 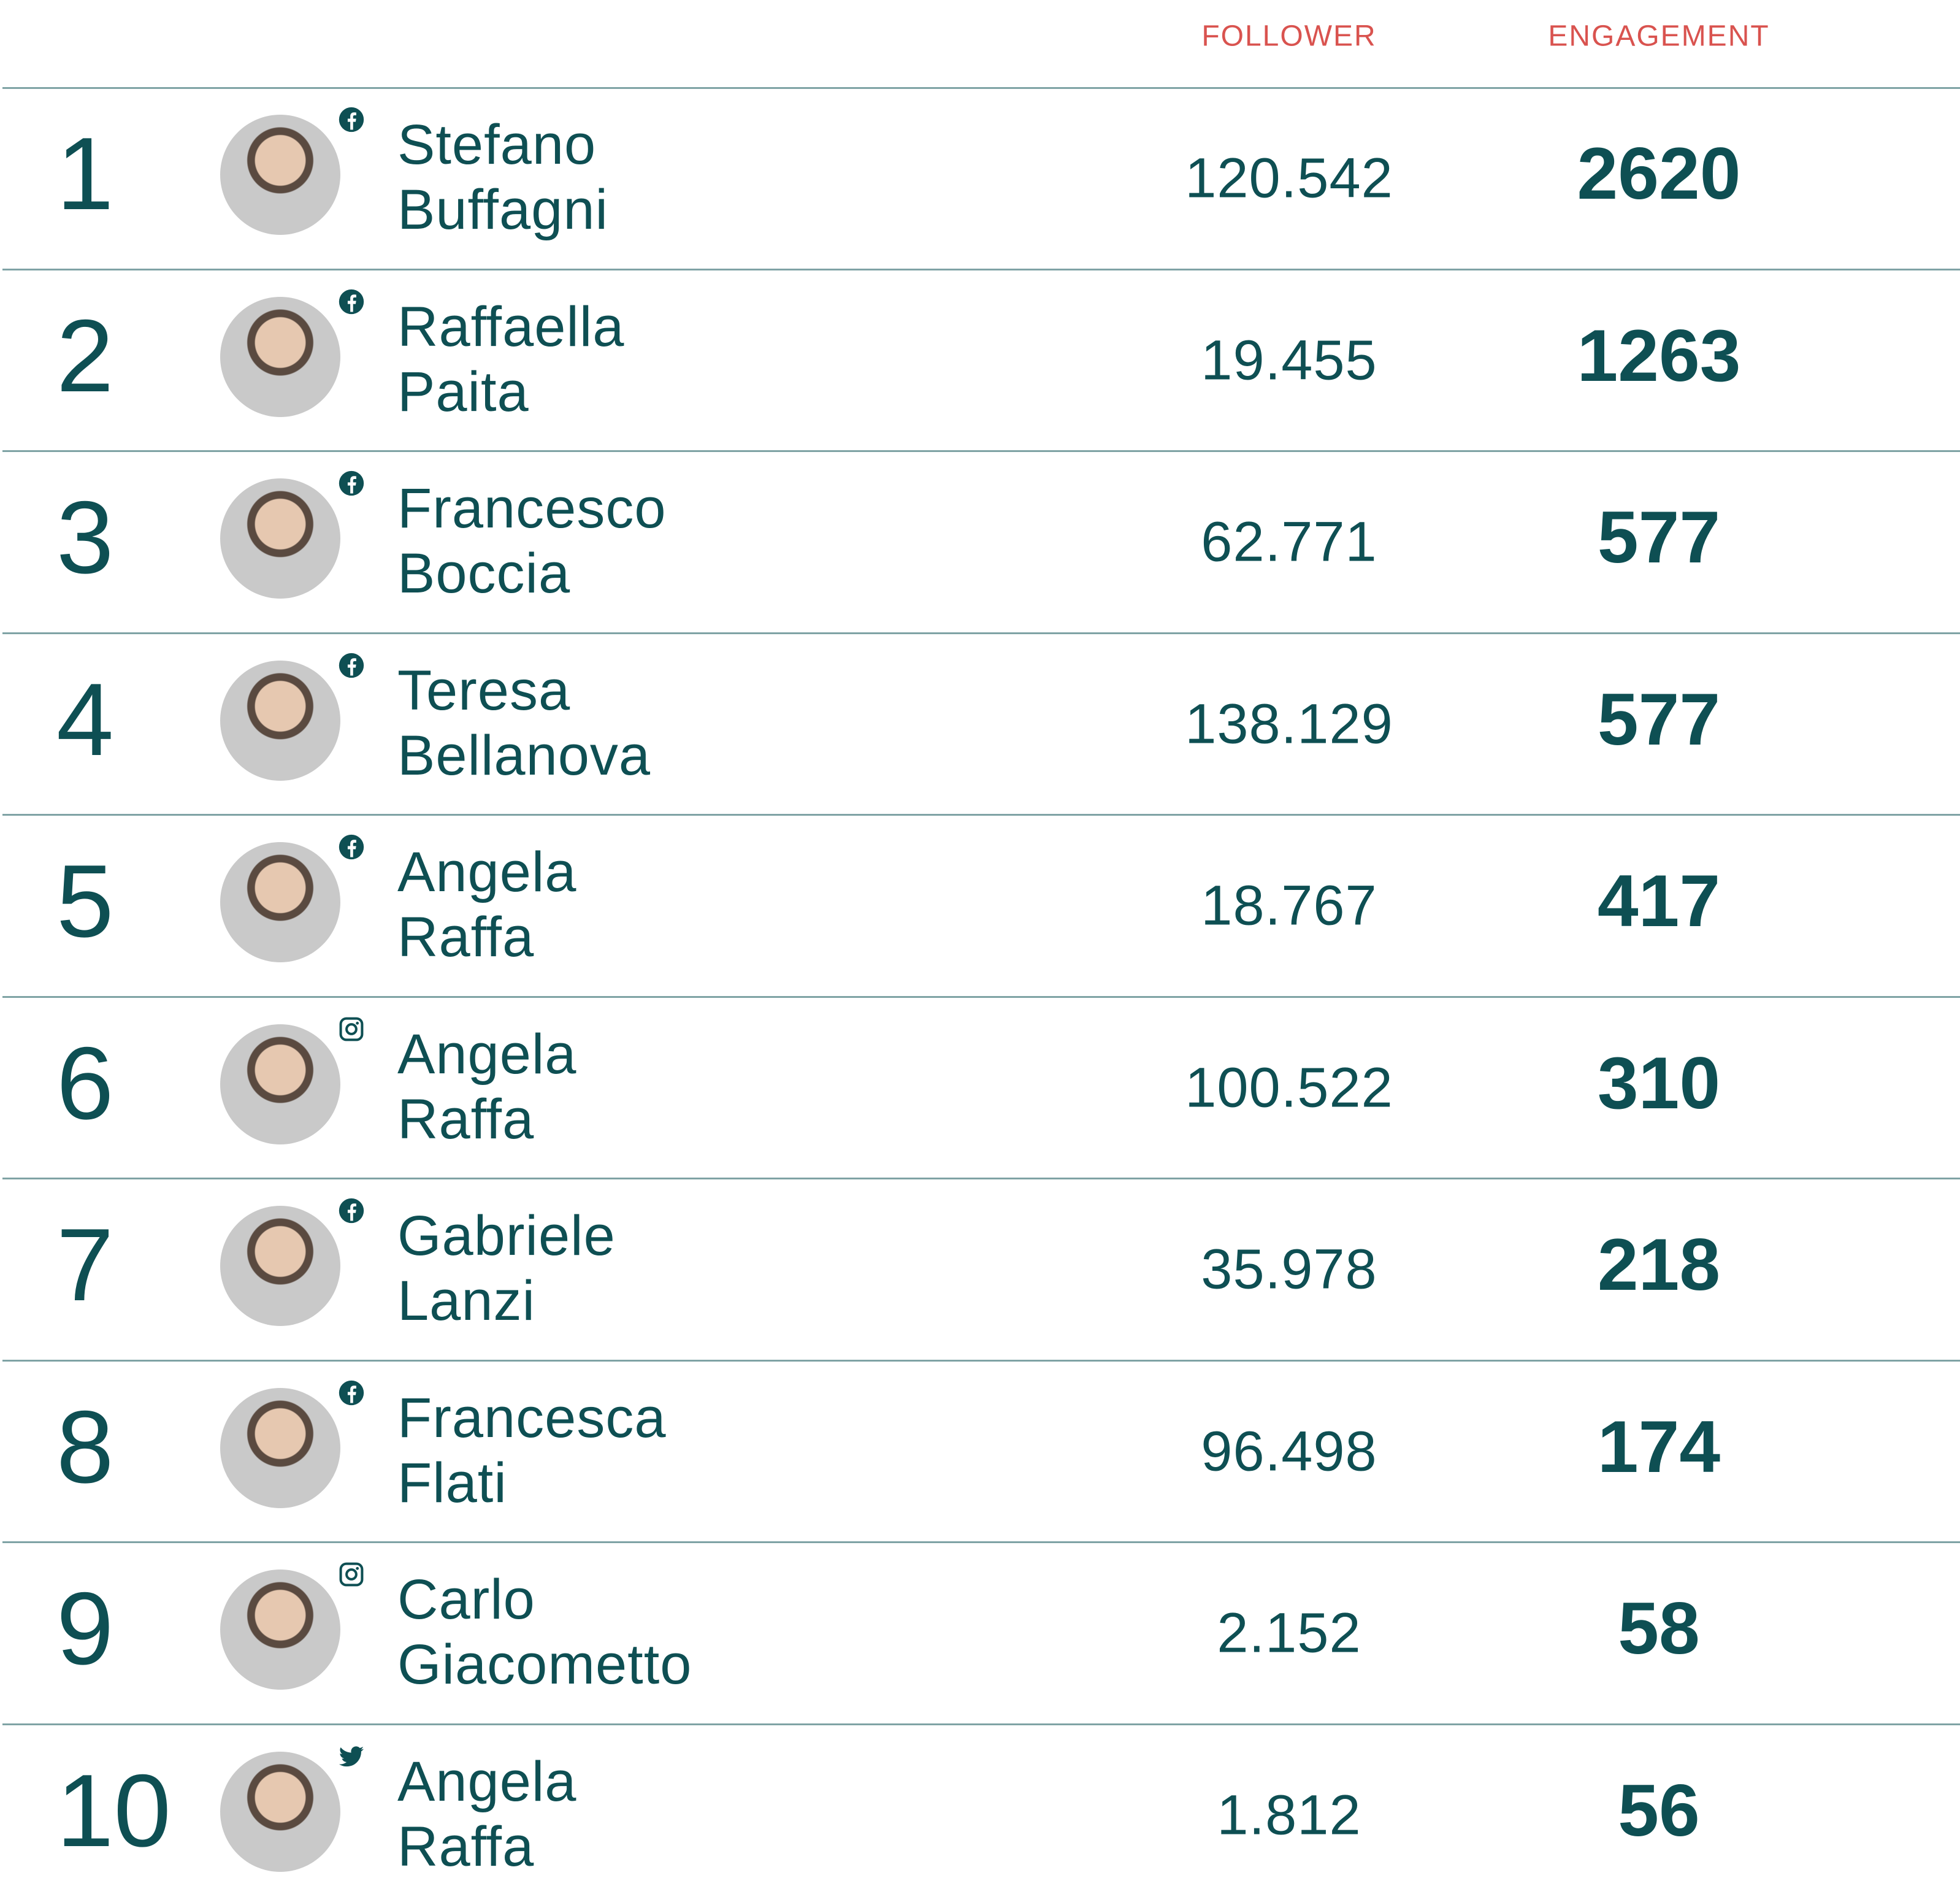 I want to click on rank: 2, so click(x=85, y=355).